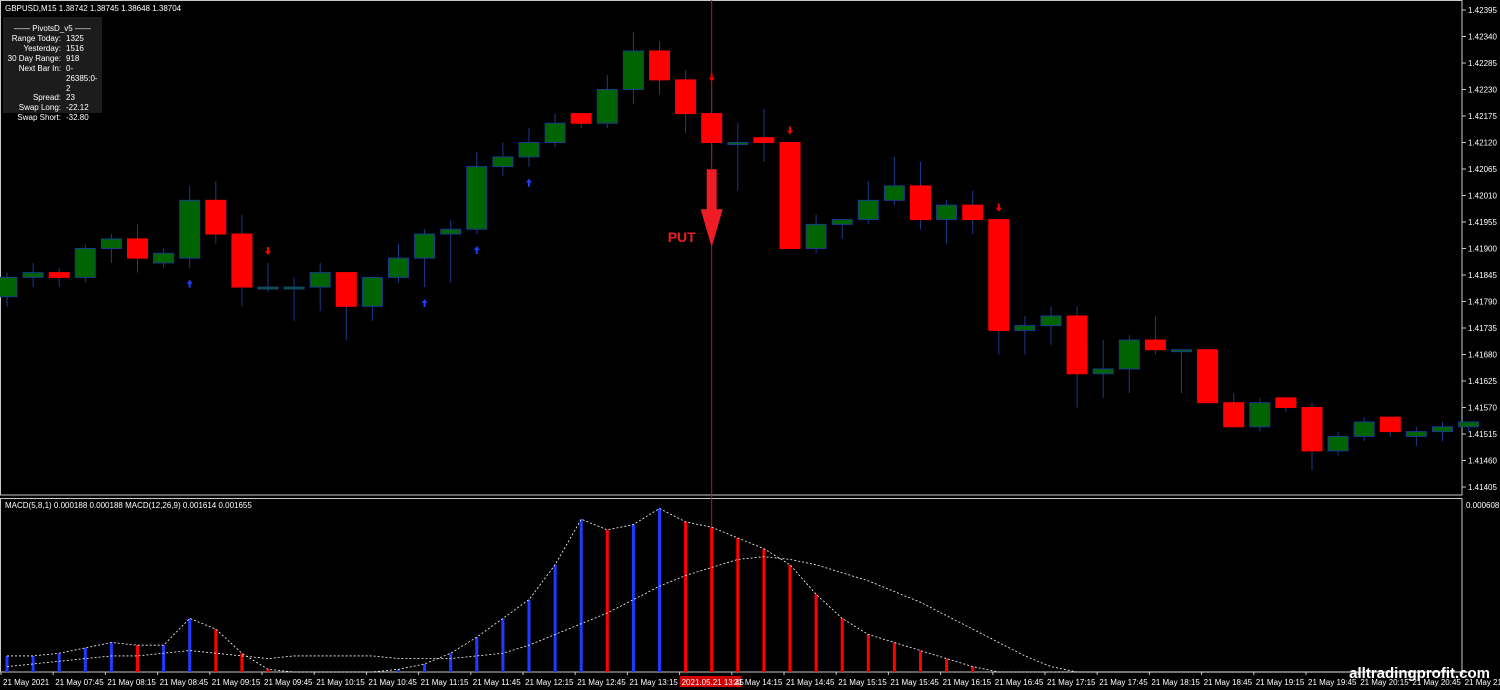 Image resolution: width=1500 pixels, height=690 pixels. What do you see at coordinates (1482, 355) in the screenshot?
I see `price-label: 1.41680` at bounding box center [1482, 355].